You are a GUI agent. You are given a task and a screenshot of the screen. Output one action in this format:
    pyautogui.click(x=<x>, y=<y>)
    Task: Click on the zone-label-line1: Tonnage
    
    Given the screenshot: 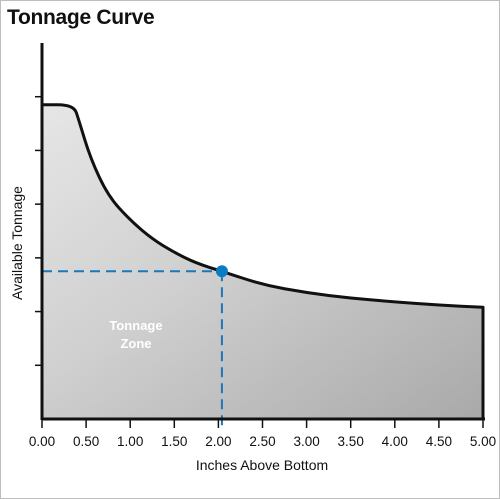 What is the action you would take?
    pyautogui.click(x=135, y=325)
    